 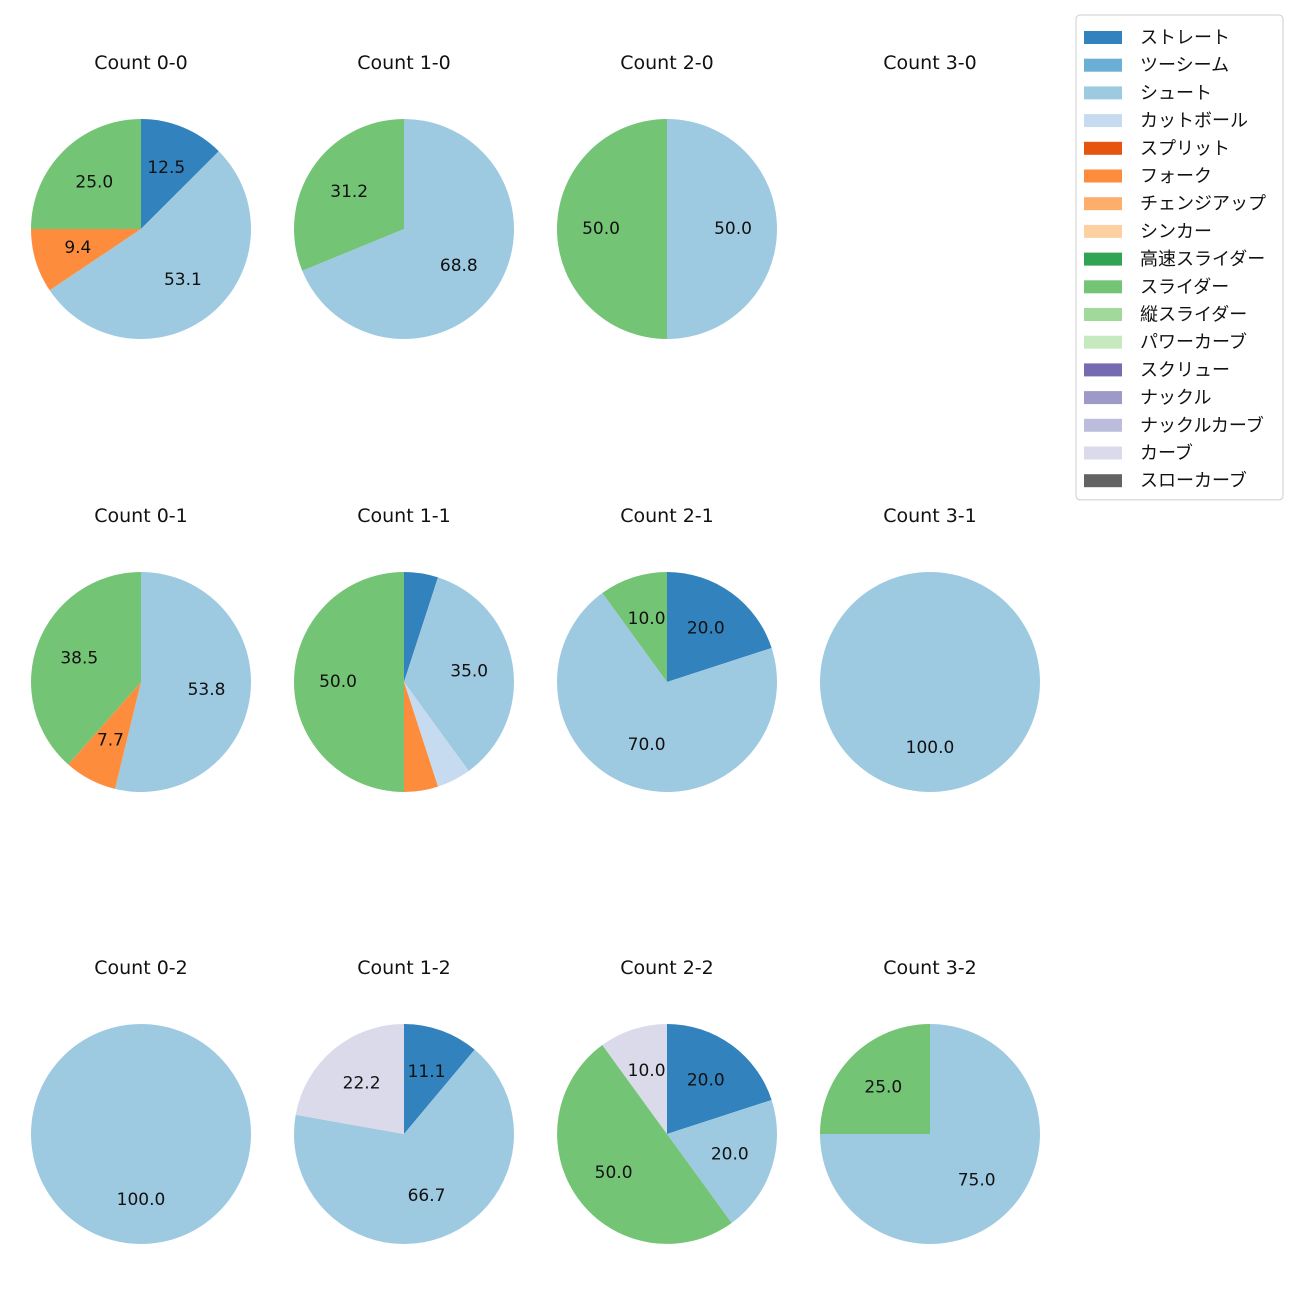 What do you see at coordinates (1185, 370) in the screenshot?
I see `legend-label: スクリュー` at bounding box center [1185, 370].